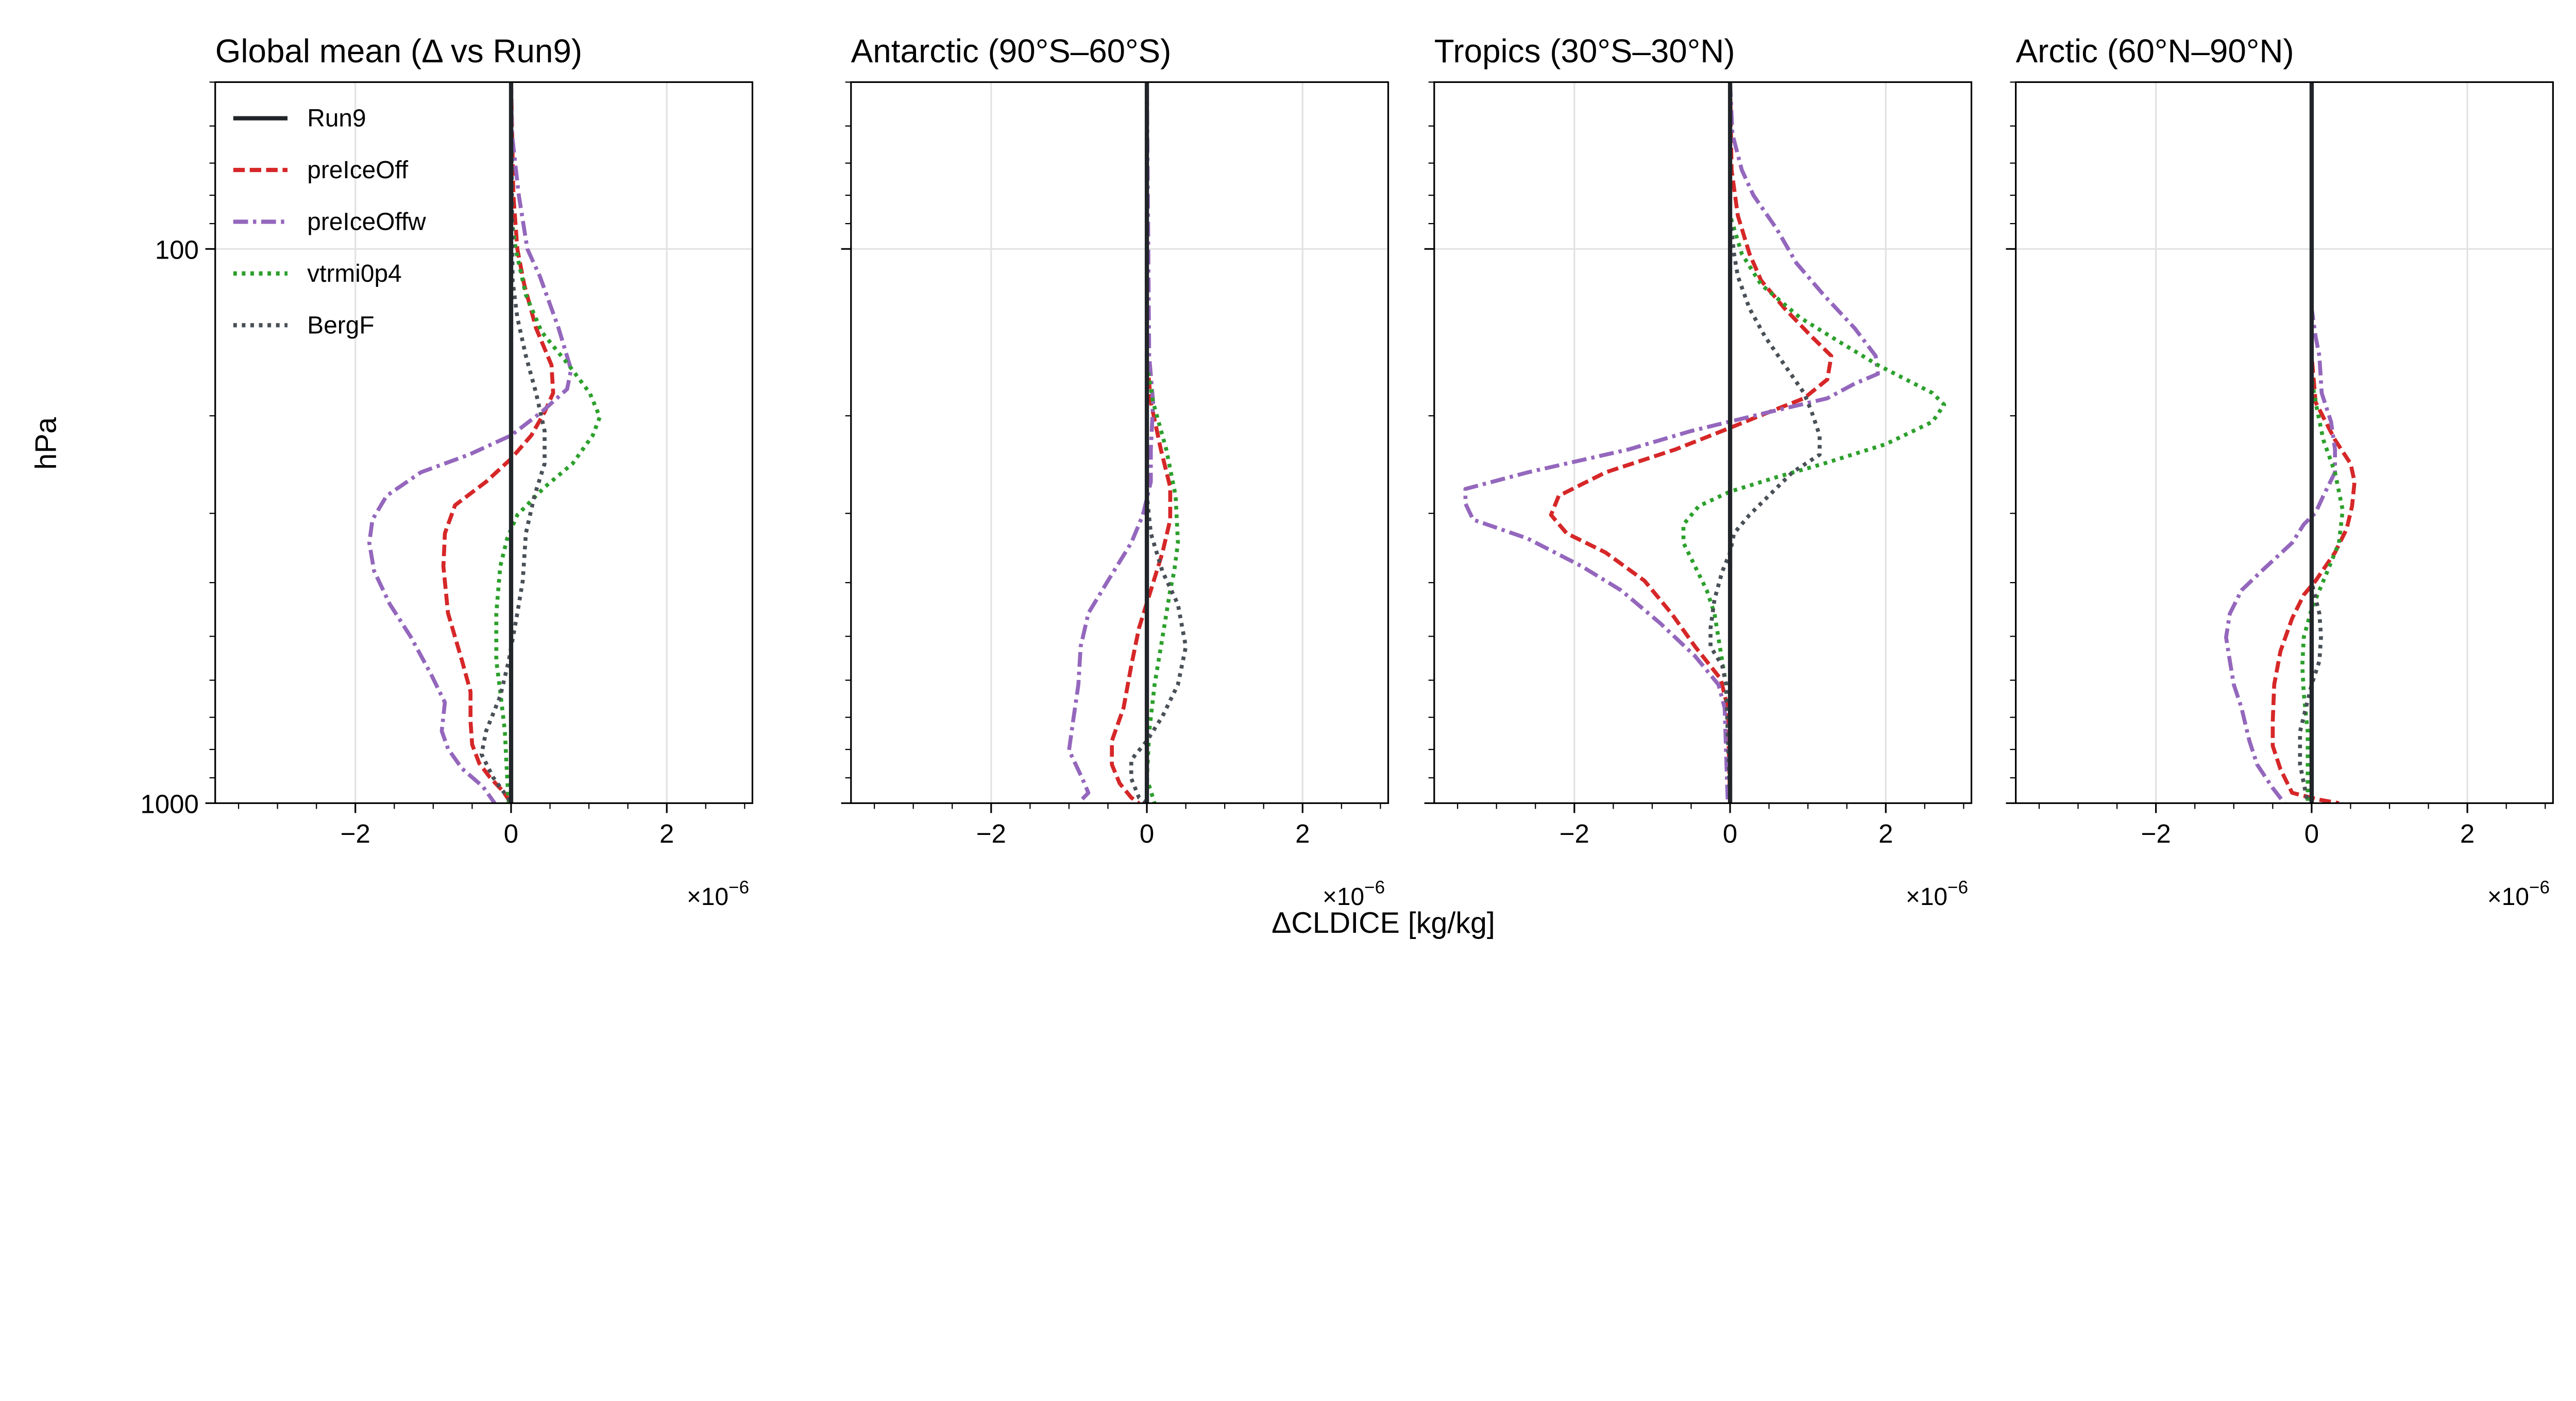 Image resolution: width=2576 pixels, height=1401 pixels. I want to click on panel-title: Global mean (Δ vs Run9), so click(398, 51).